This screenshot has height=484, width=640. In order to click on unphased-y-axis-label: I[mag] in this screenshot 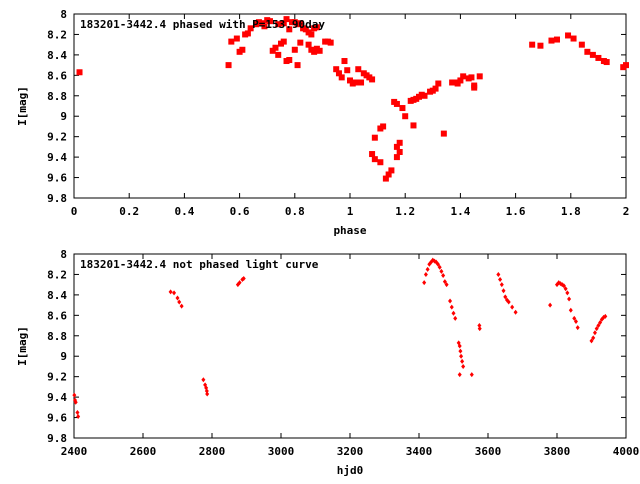, I will do `click(22, 346)`.